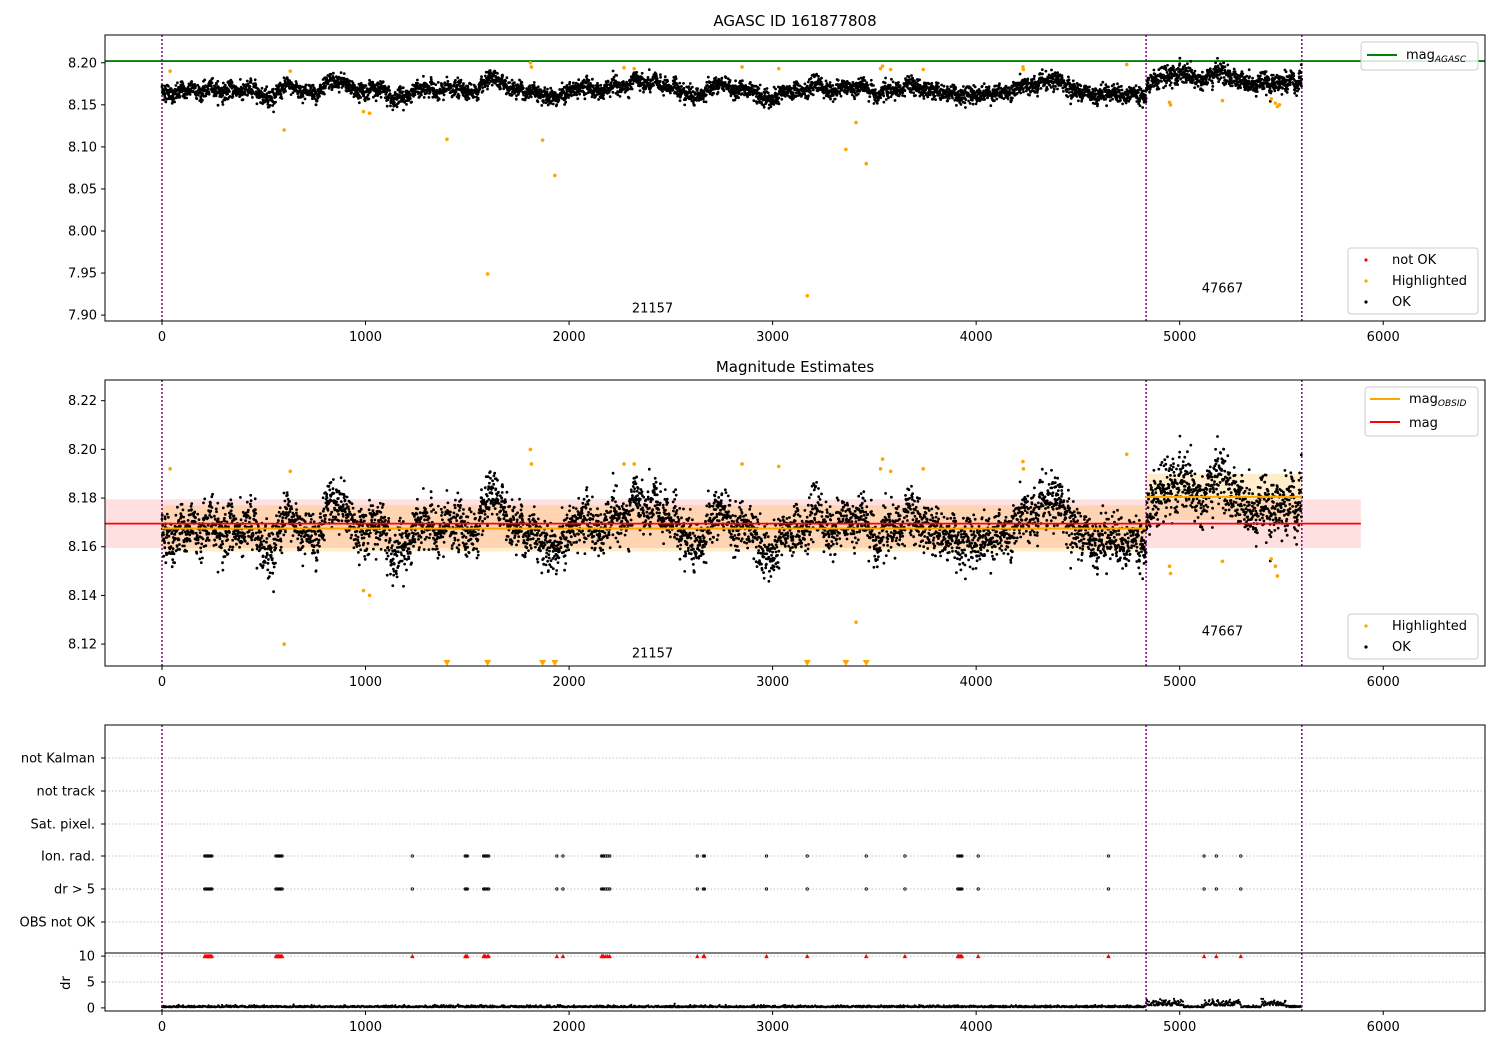  What do you see at coordinates (731, 1003) in the screenshot?
I see `dr-points` at bounding box center [731, 1003].